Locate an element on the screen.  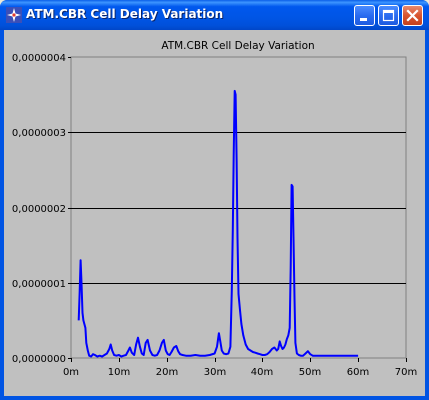
x-tick-label: 10m is located at coordinates (119, 372).